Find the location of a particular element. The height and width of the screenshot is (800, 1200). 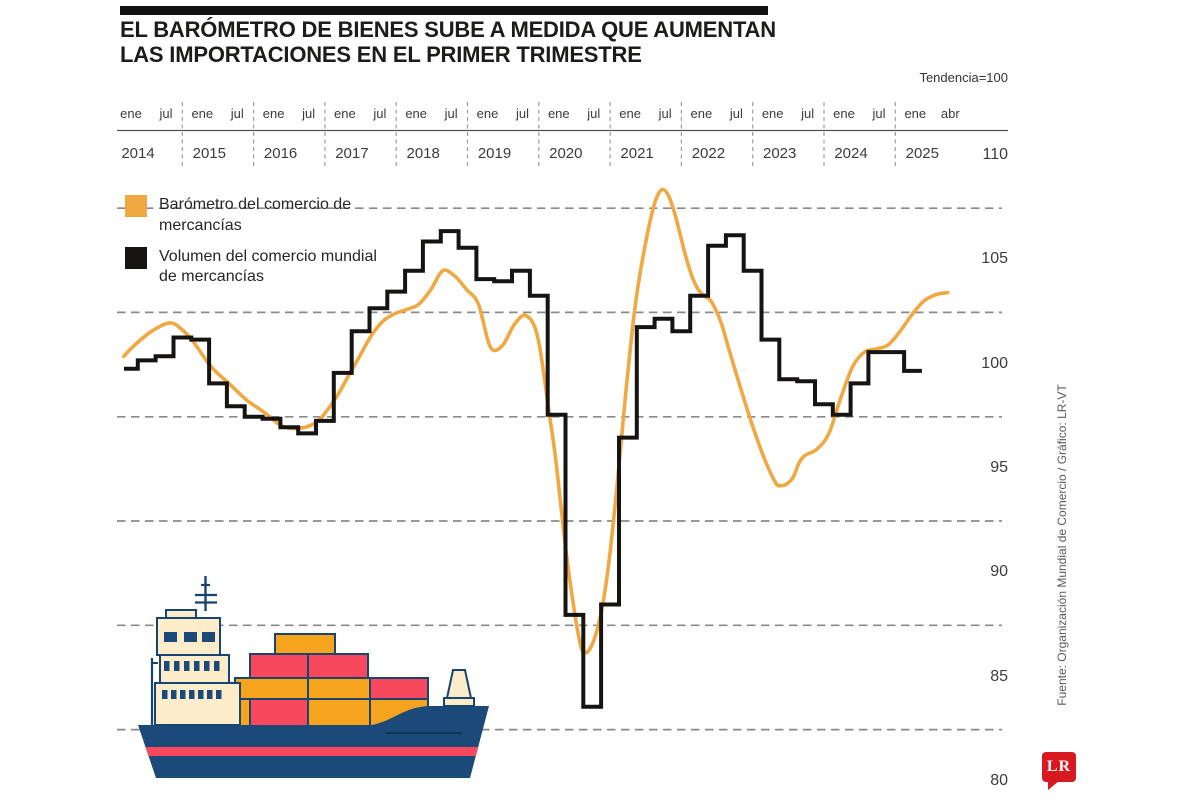

title-divider-bar is located at coordinates (444, 10).